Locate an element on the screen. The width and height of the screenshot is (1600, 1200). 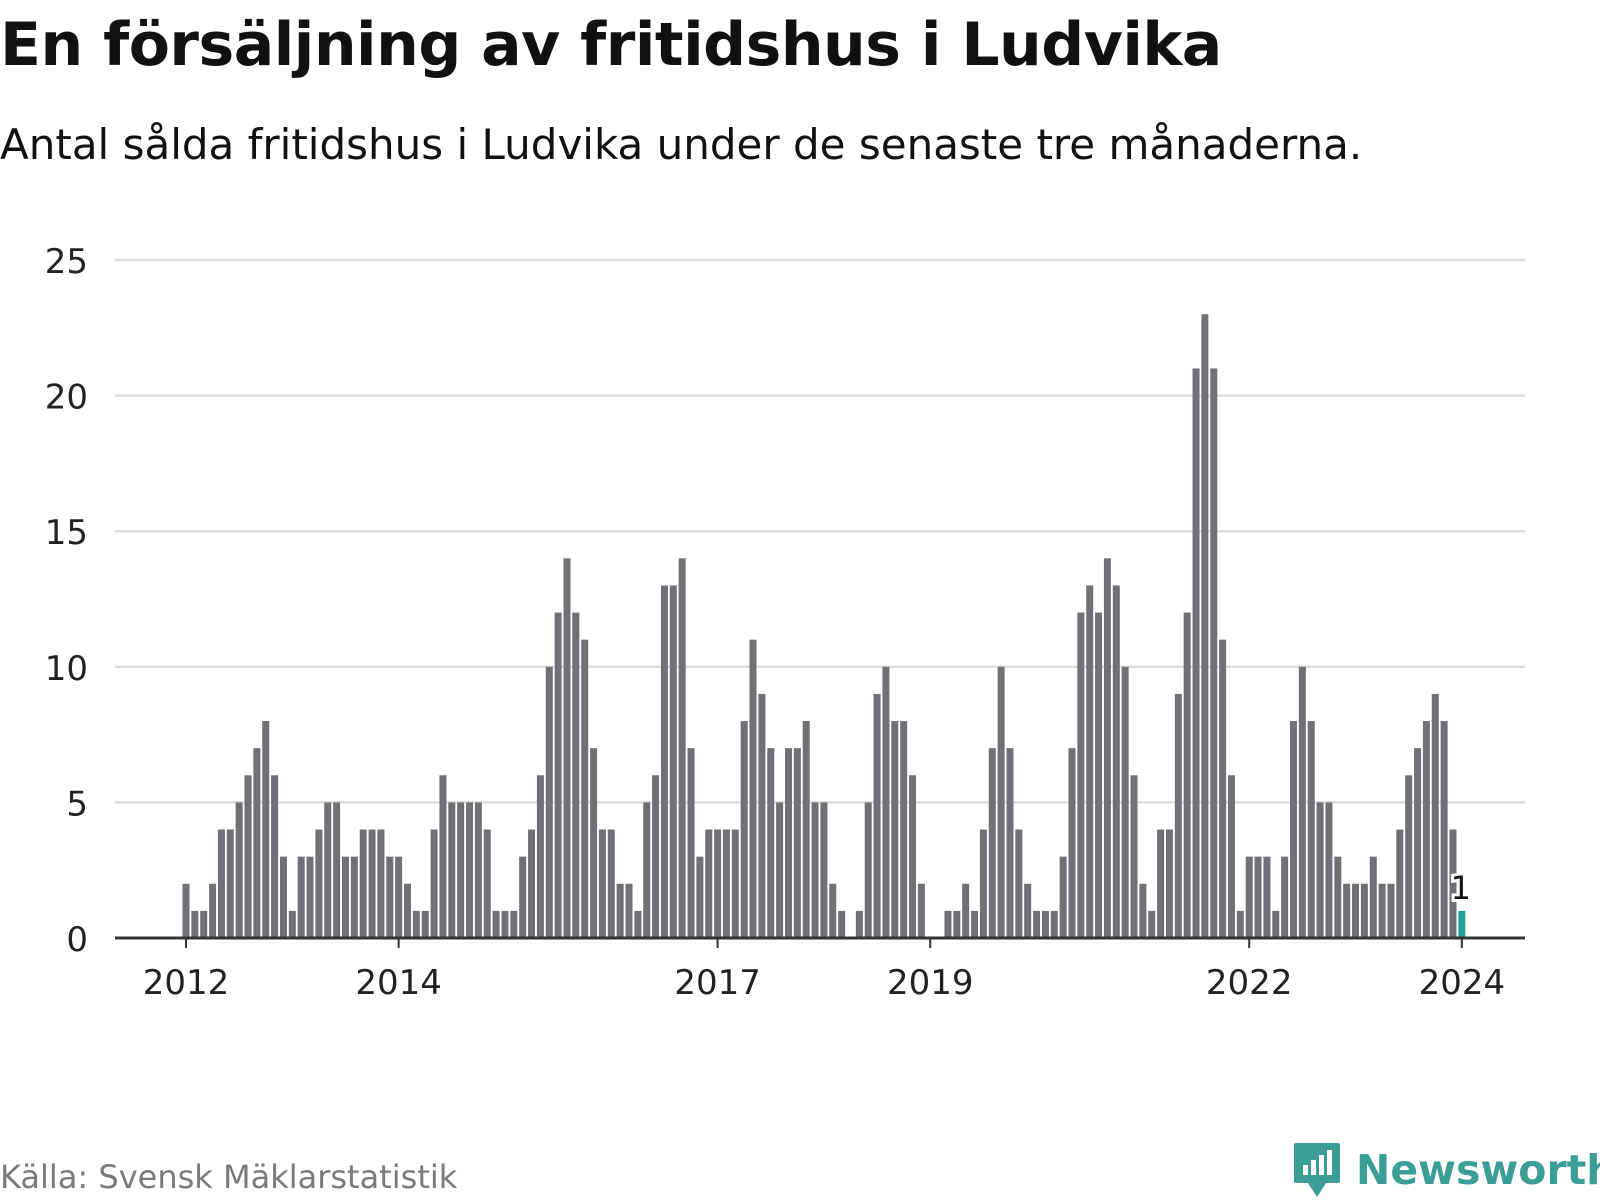
newsworthy-logo-icon is located at coordinates (1317, 1170).